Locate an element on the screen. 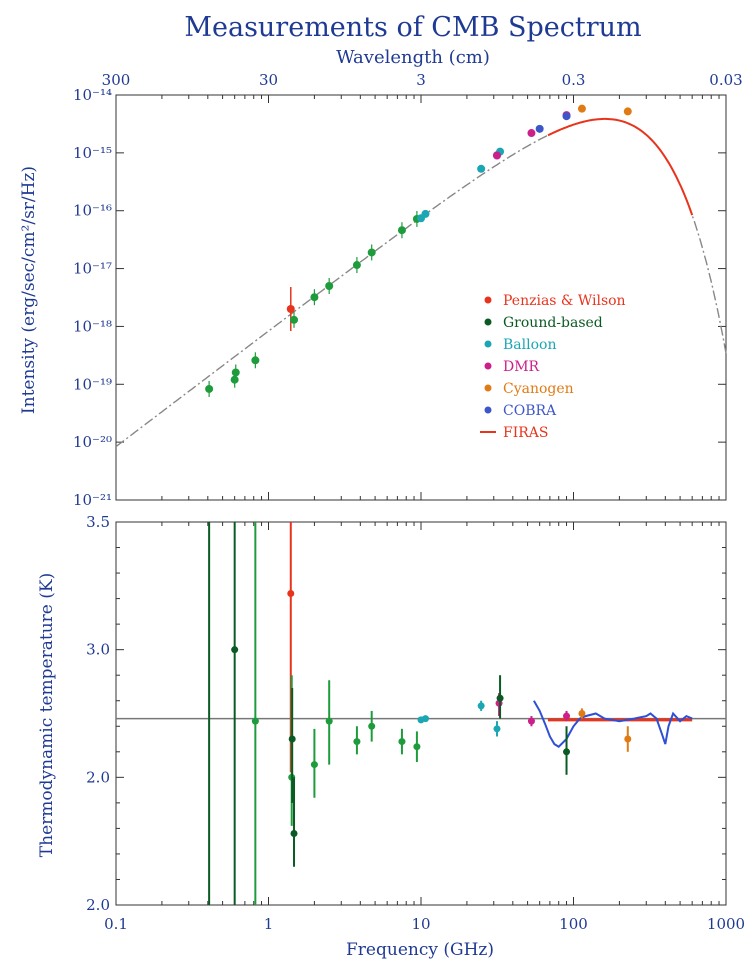 Image resolution: width=753 pixels, height=966 pixels. y-tick-label: 10⁻¹⁷ is located at coordinates (92, 269).